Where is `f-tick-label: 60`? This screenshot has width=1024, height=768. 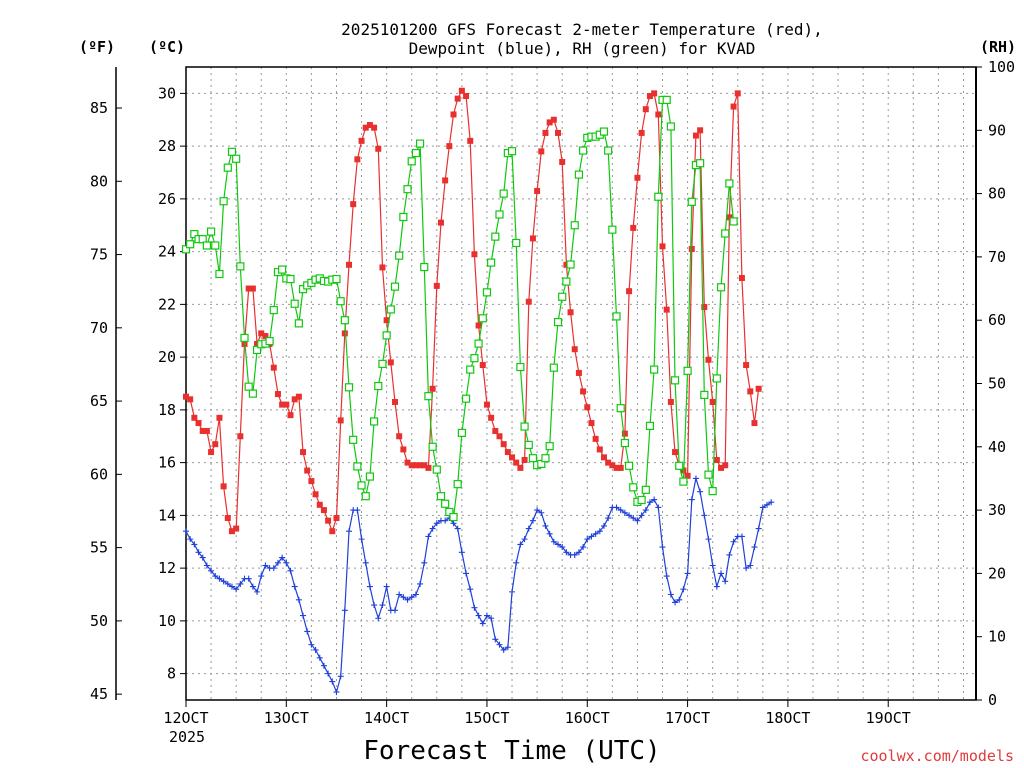
f-tick-label: 60 is located at coordinates (99, 474).